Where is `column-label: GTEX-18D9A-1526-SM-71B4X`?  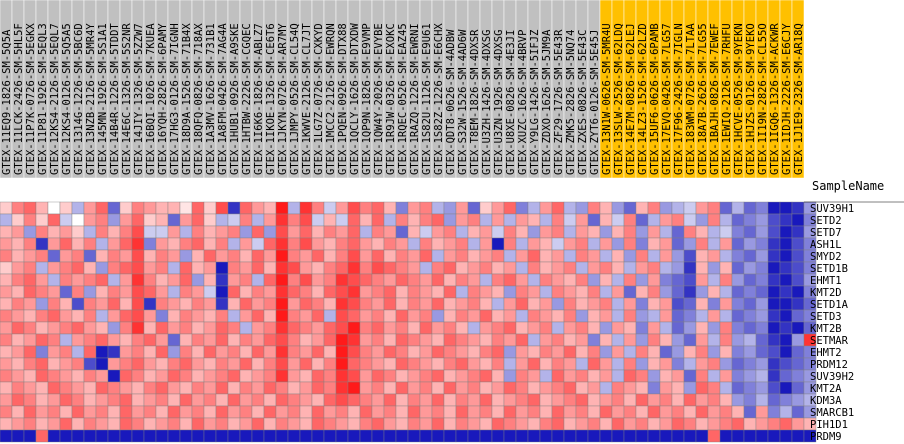
column-label: GTEX-18D9A-1526-SM-71B4X is located at coordinates (187, 99).